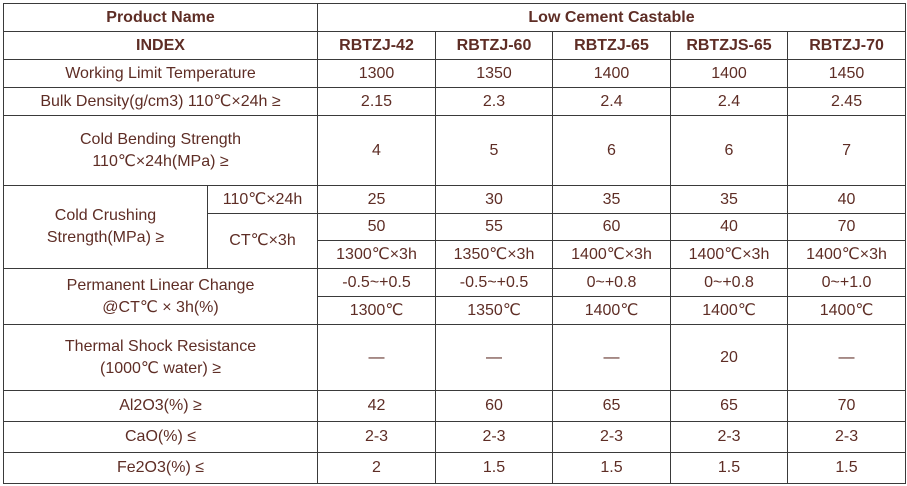 The image size is (907, 486). What do you see at coordinates (105, 237) in the screenshot?
I see `cold-crushing-label-line2: Strength(MPa) ≥` at bounding box center [105, 237].